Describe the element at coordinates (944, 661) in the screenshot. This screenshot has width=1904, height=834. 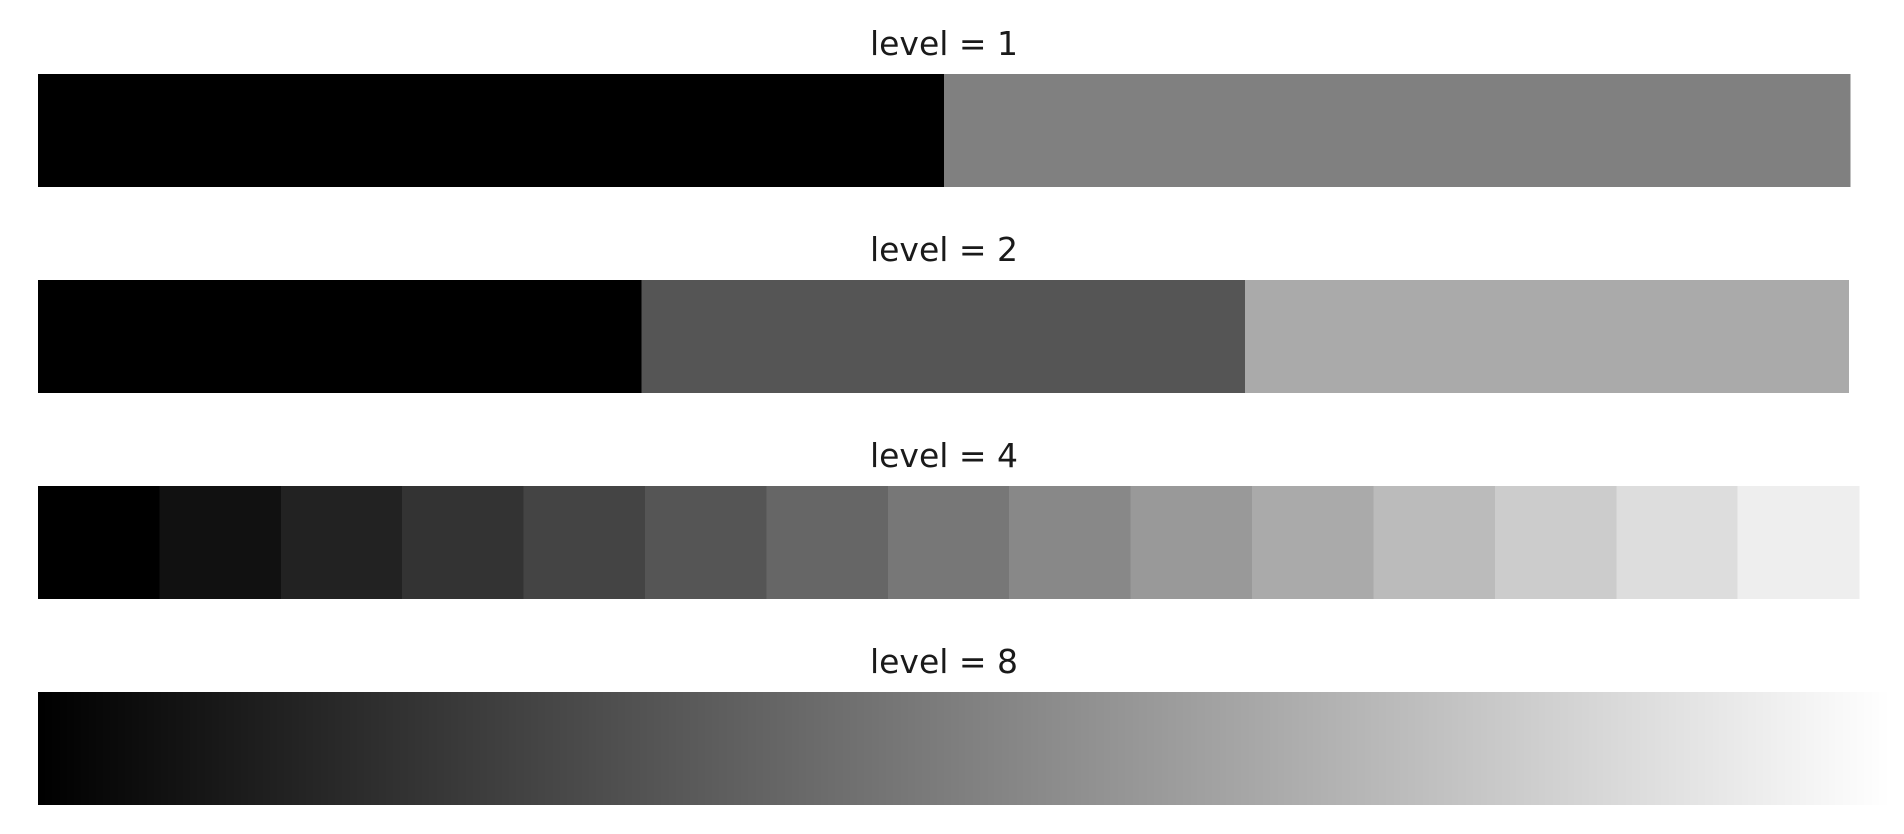
I see `panel-title: level = 8` at that location.